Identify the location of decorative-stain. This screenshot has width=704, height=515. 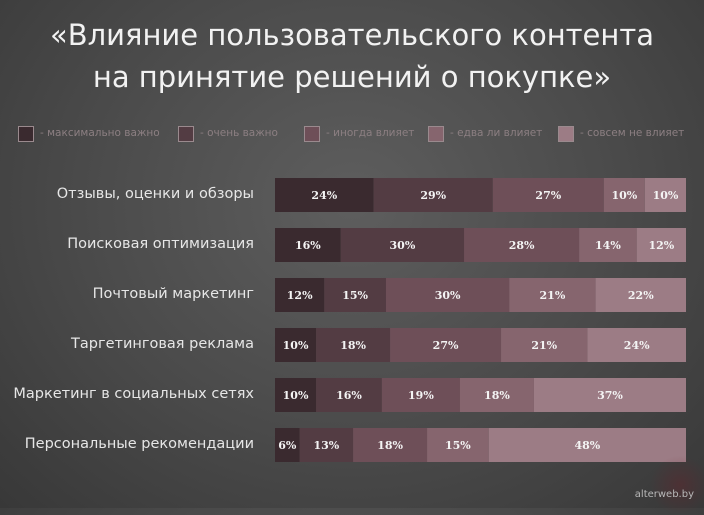
(677, 485).